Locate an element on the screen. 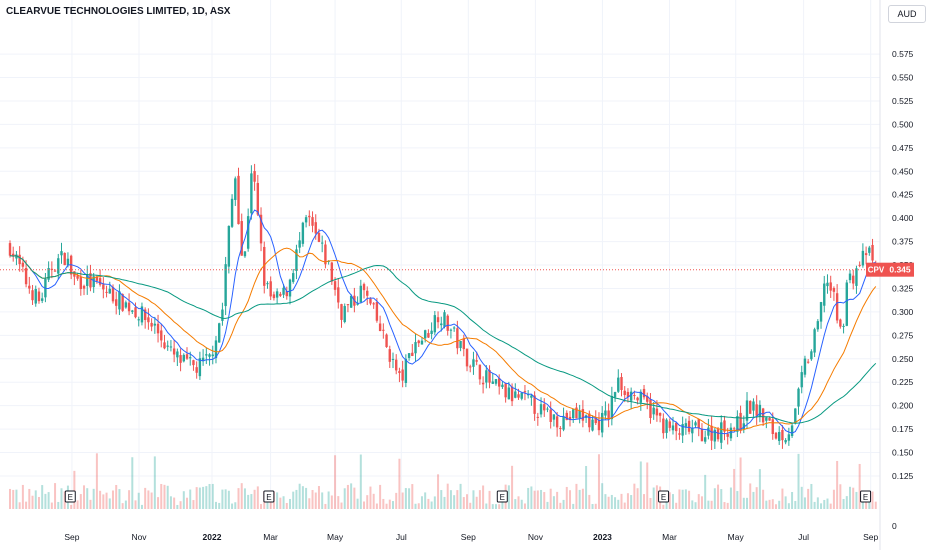 The image size is (932, 550). y-tick-label: 0.325 is located at coordinates (903, 288).